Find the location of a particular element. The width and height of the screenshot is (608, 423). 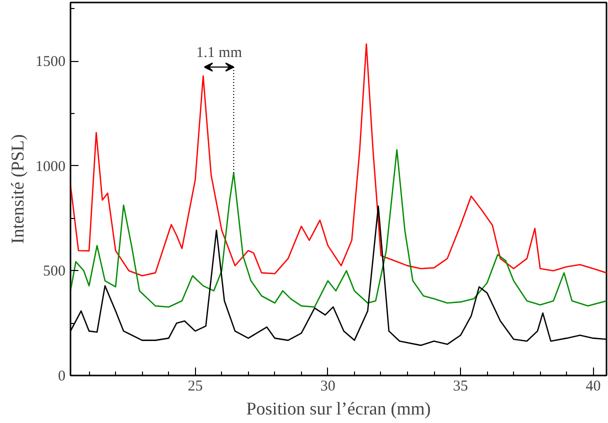

y-tick-label: 500 is located at coordinates (54, 272).